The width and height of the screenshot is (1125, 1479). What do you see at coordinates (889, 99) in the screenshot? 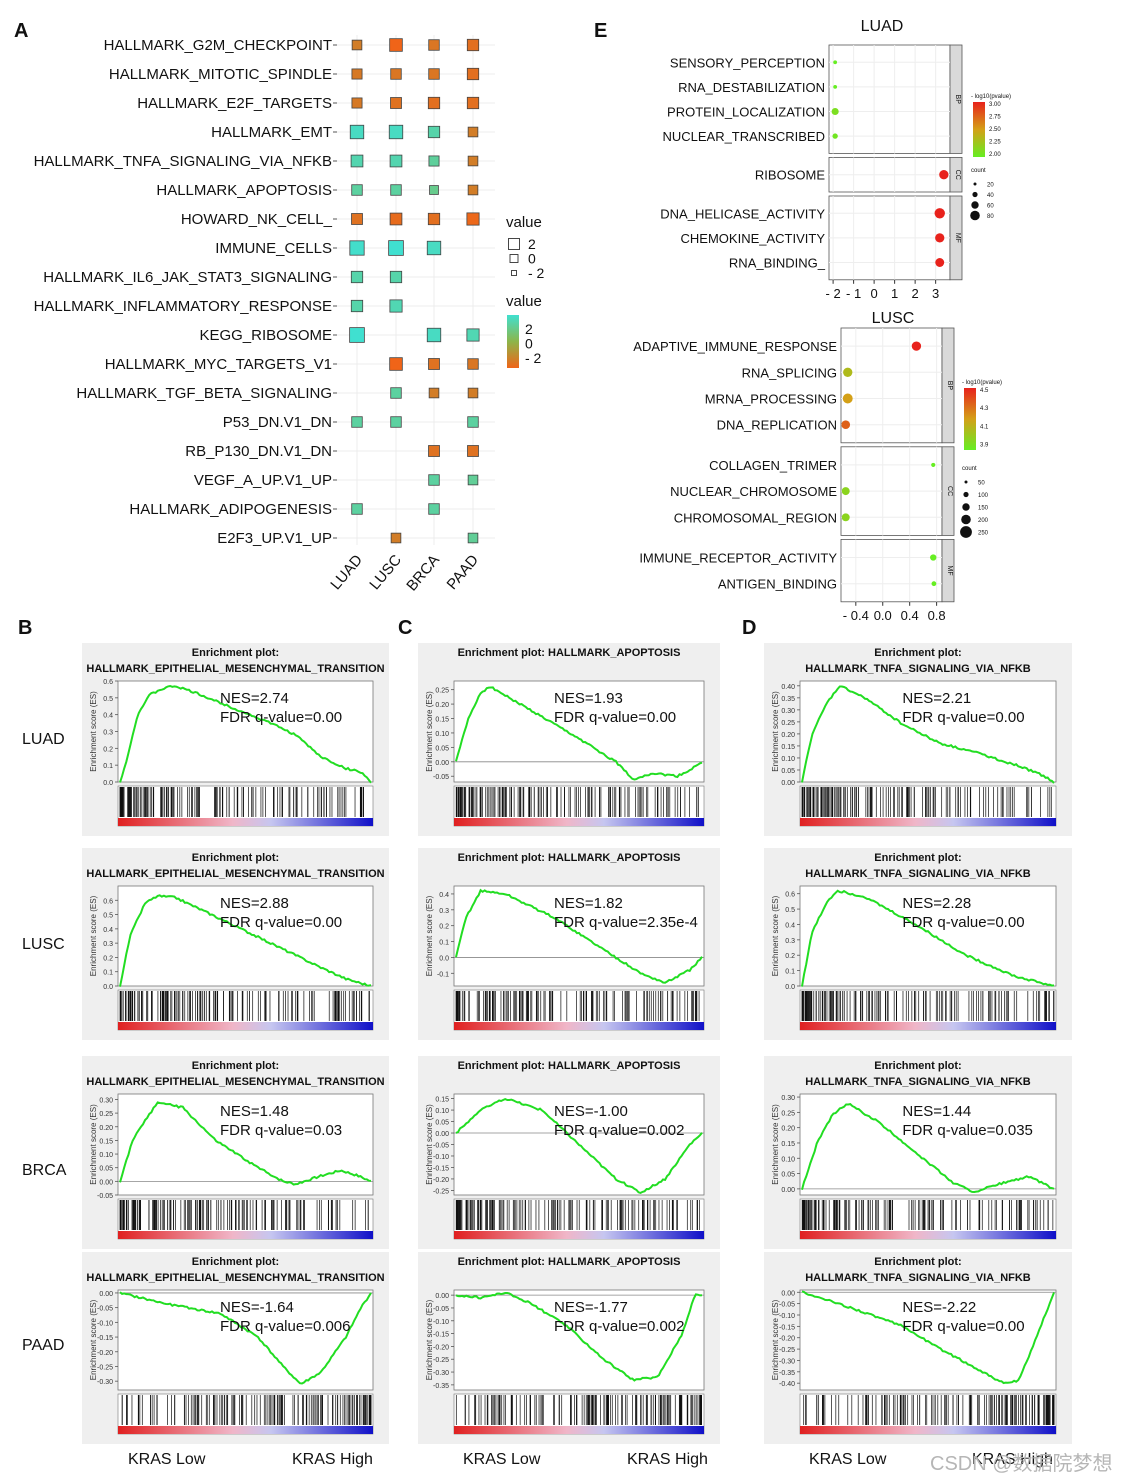
I see `dotplot-facet` at bounding box center [889, 99].